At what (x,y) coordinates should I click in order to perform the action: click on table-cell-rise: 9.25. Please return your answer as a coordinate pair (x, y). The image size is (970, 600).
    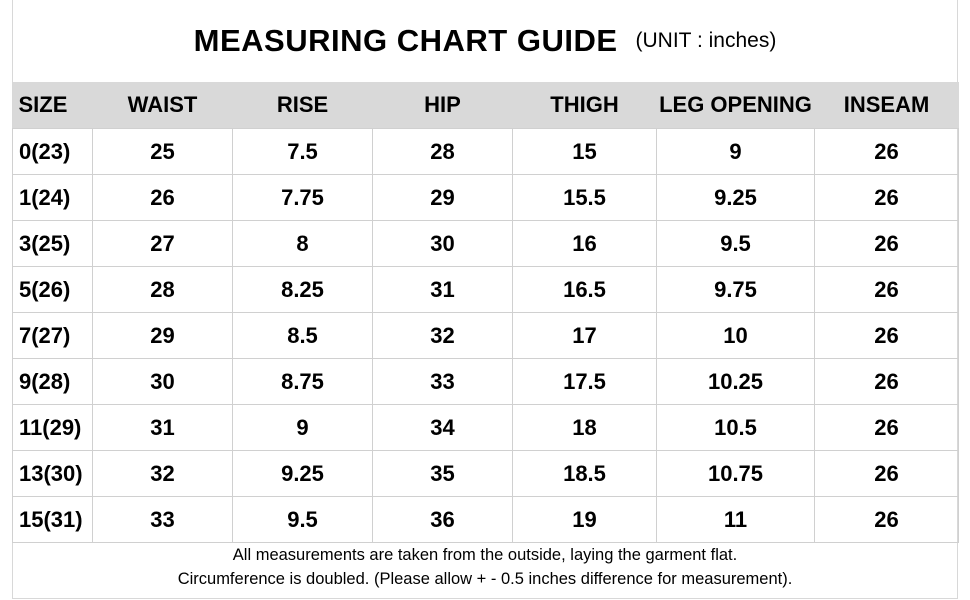
    Looking at the image, I should click on (302, 473).